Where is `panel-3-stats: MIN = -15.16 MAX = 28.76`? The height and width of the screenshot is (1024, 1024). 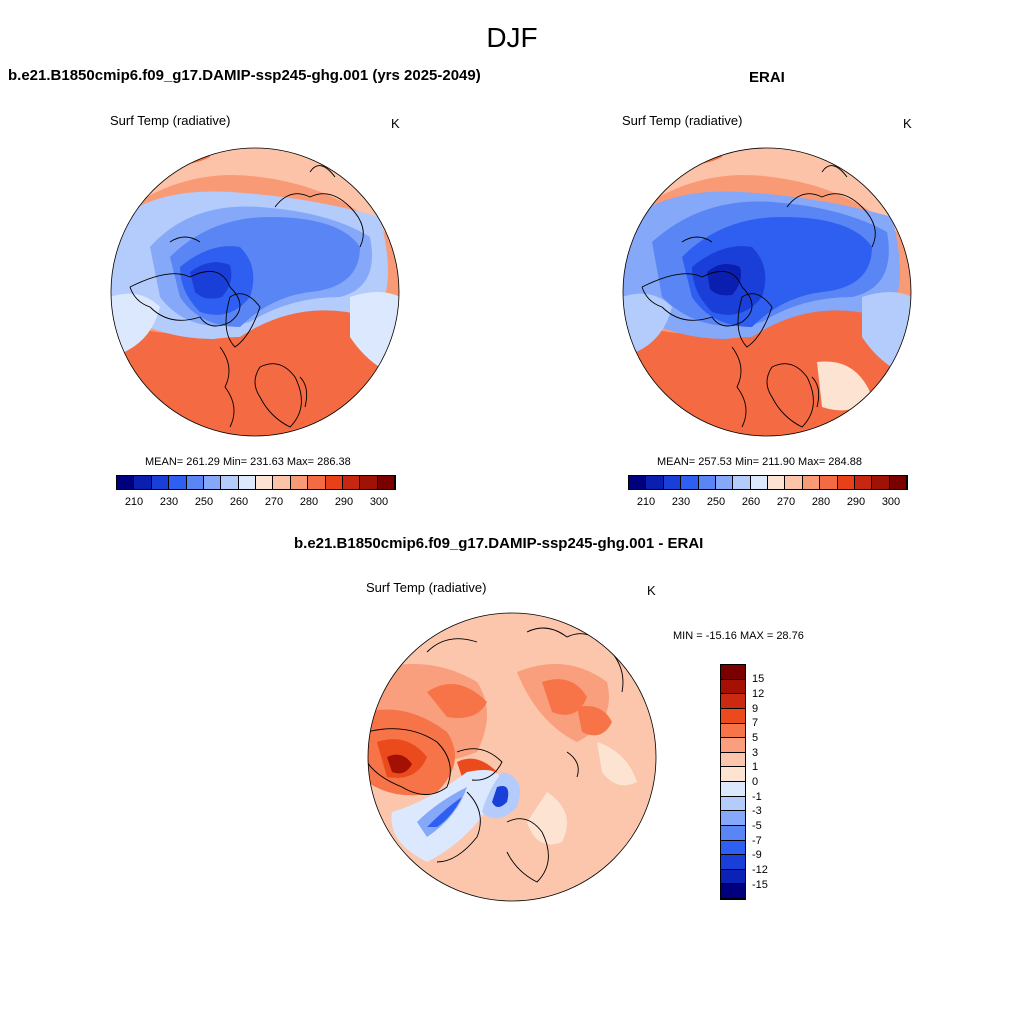 panel-3-stats: MIN = -15.16 MAX = 28.76 is located at coordinates (738, 636).